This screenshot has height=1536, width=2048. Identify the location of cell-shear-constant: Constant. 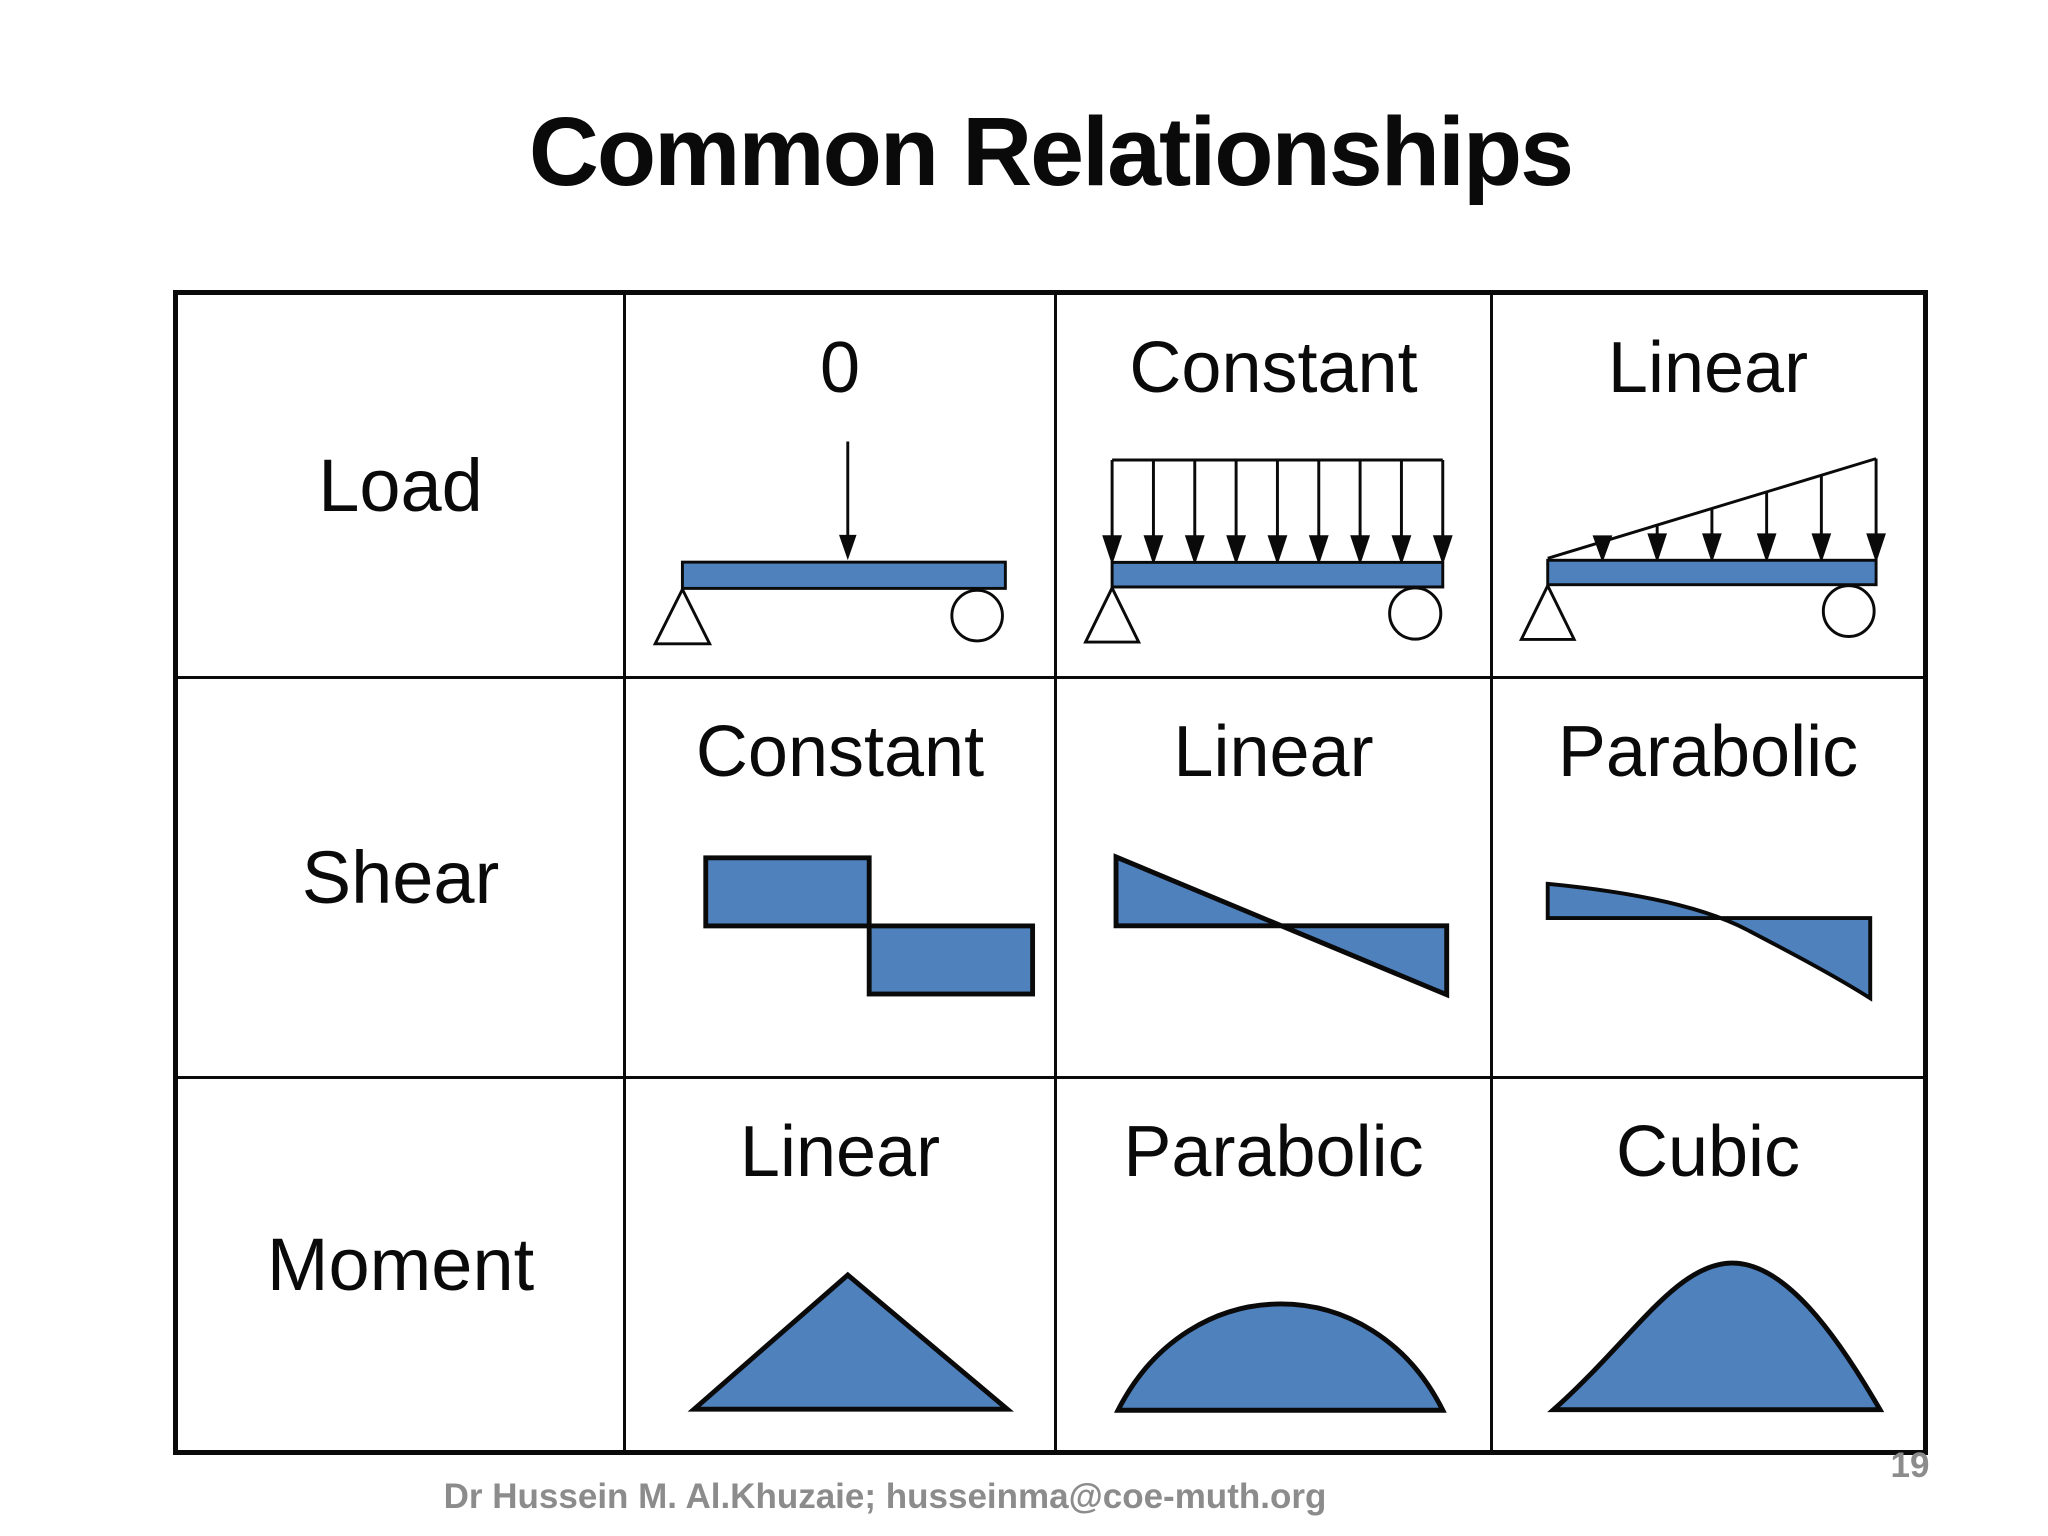
(841, 879).